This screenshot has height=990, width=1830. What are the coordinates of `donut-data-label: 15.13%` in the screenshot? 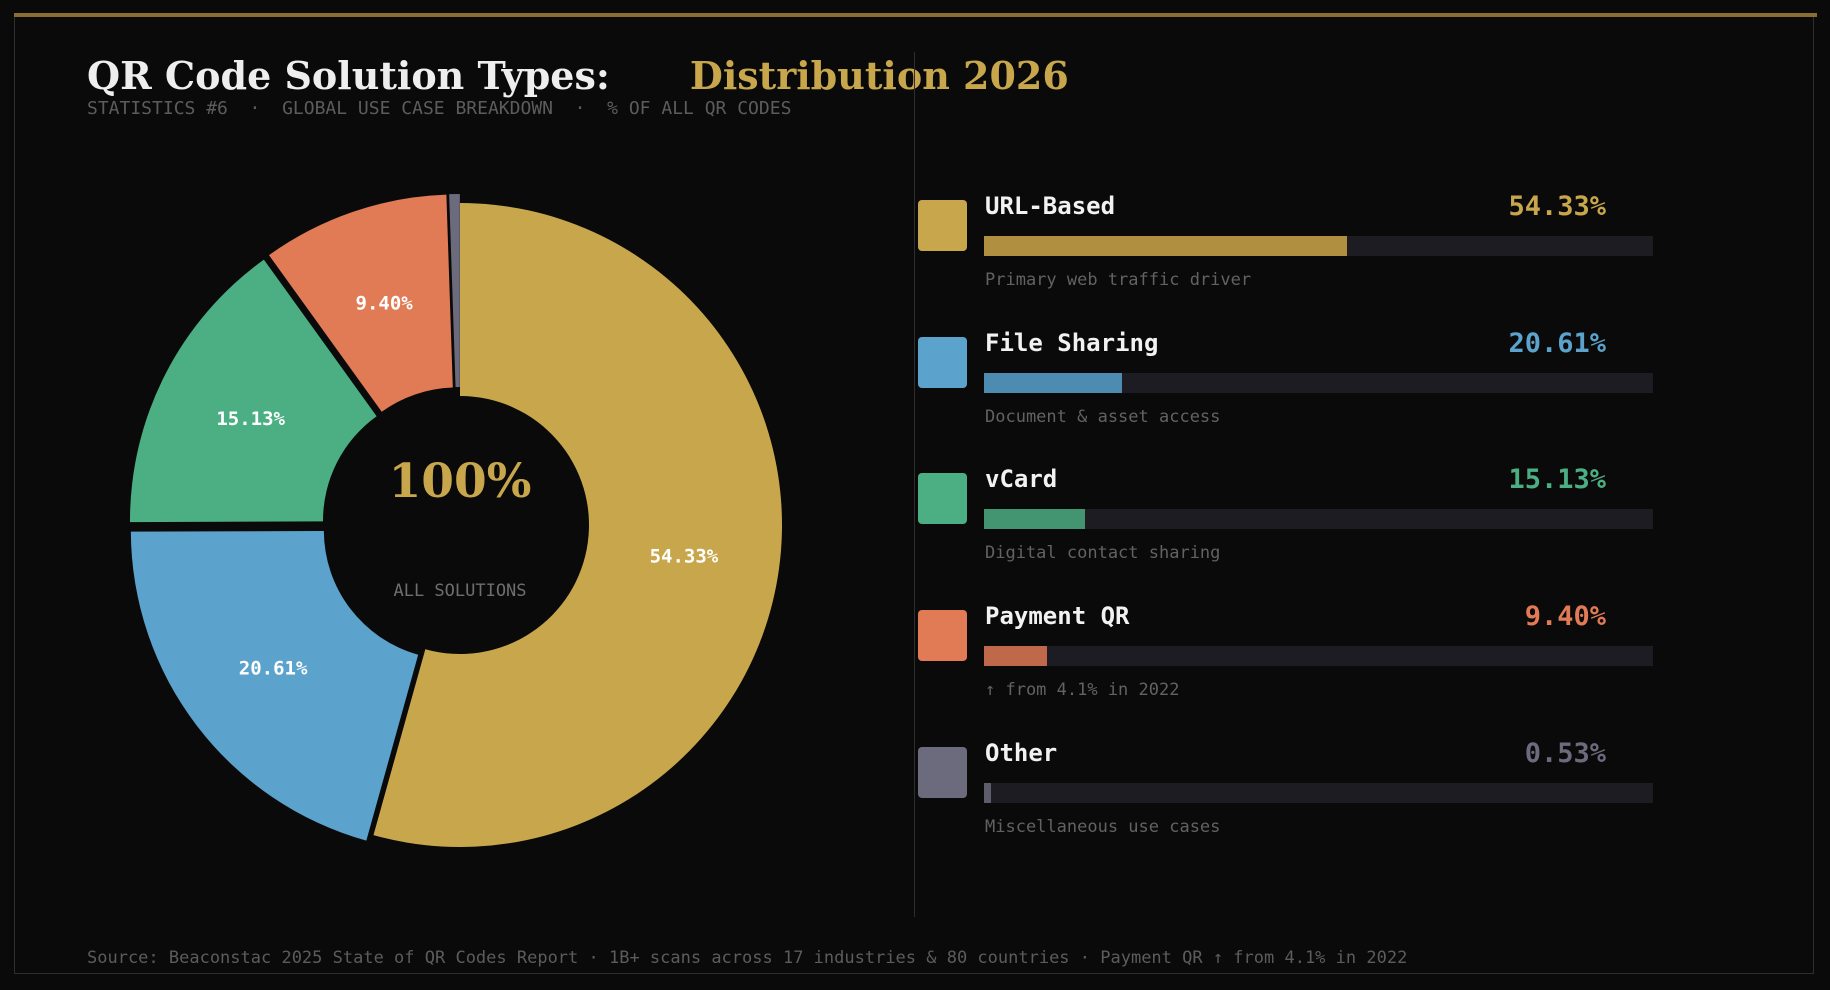 It's located at (250, 419).